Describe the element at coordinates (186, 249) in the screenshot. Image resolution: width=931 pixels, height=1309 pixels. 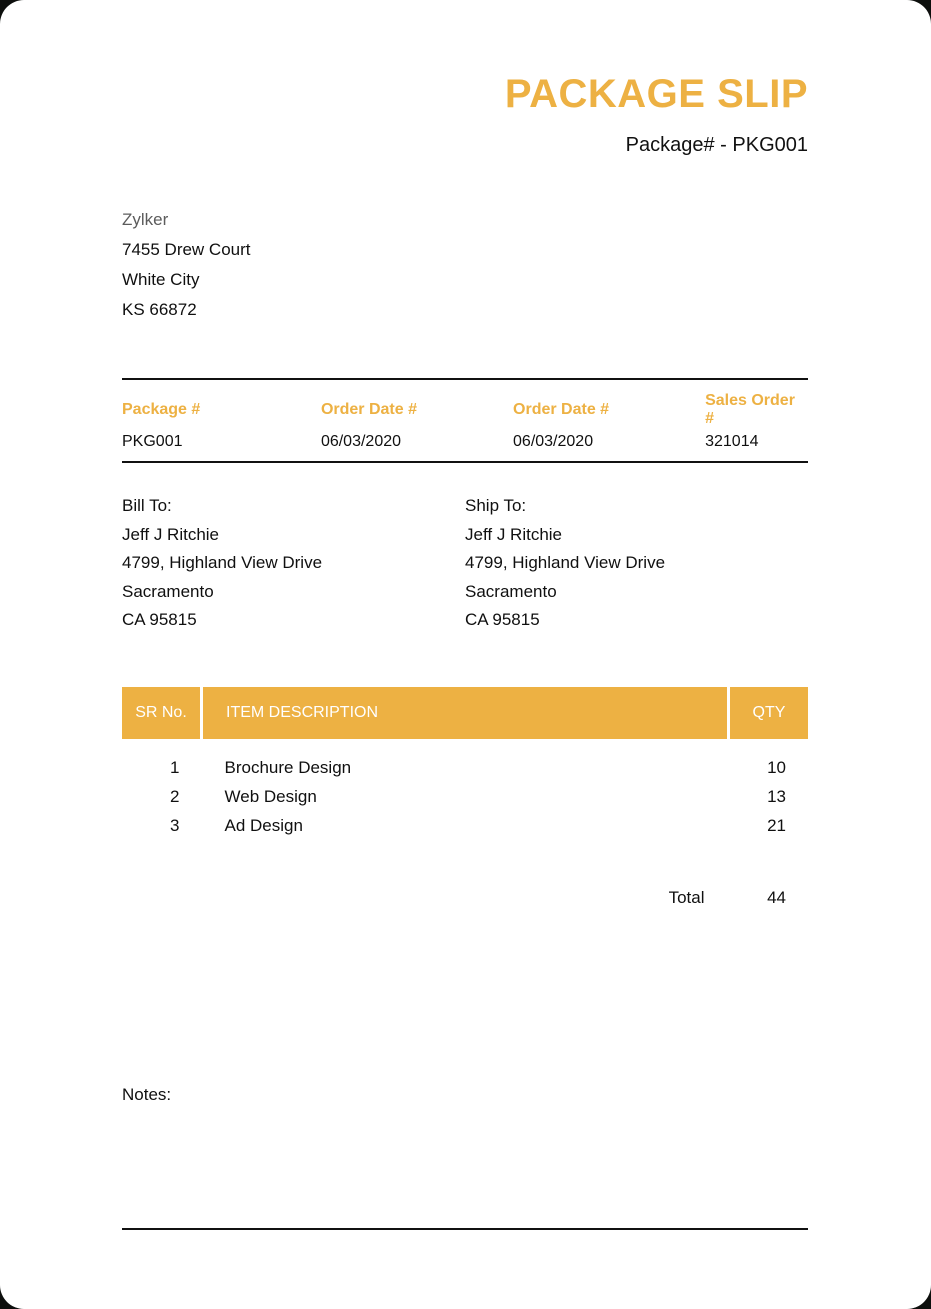
I see `sender-address-line: 7455 Drew Court` at that location.